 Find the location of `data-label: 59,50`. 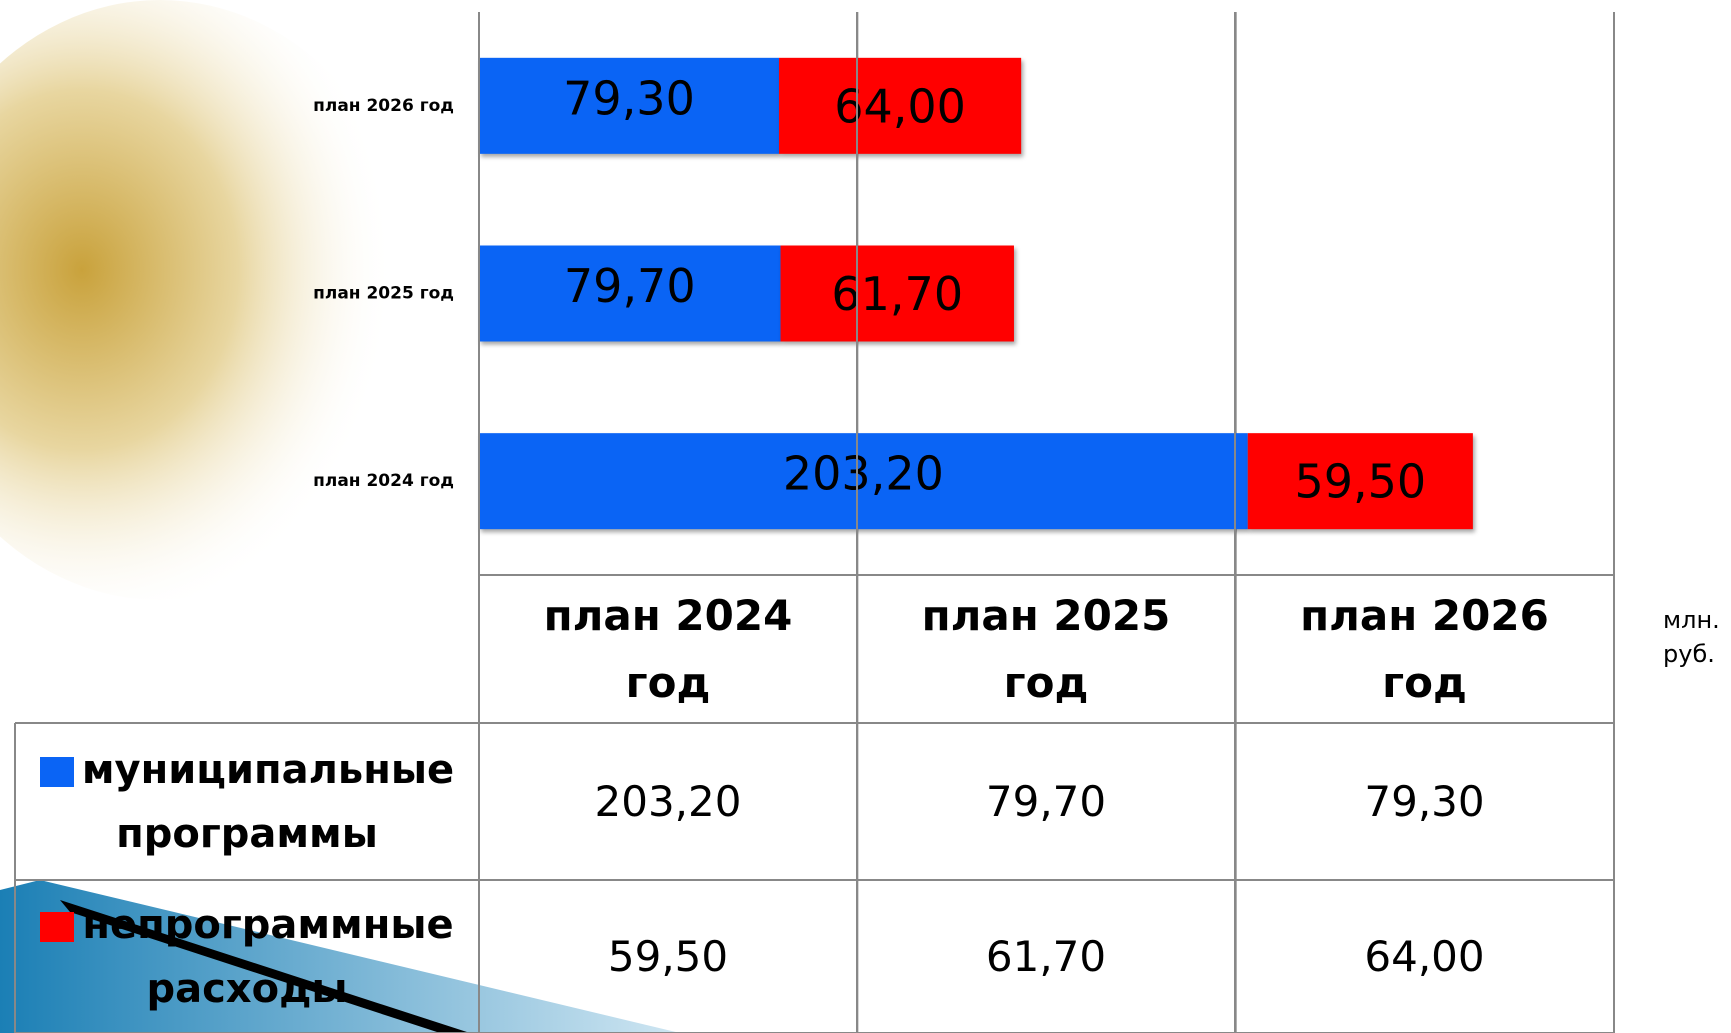

data-label: 59,50 is located at coordinates (1360, 482).